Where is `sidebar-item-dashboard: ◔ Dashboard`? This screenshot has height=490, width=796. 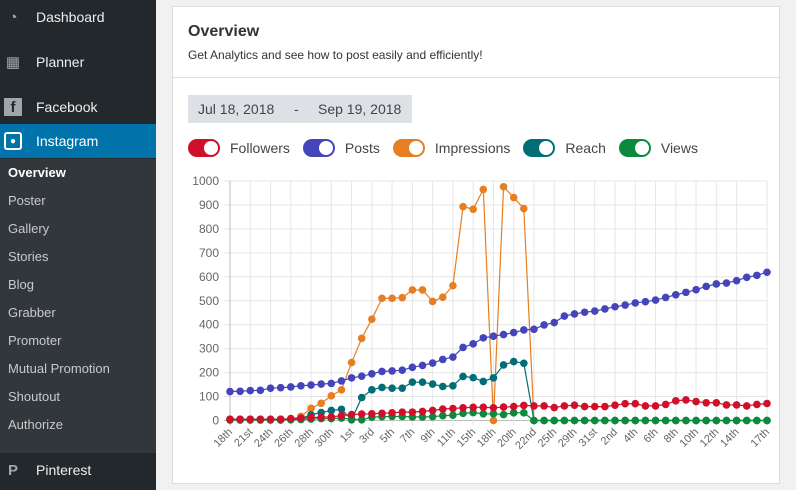
sidebar-item-dashboard: ◔ Dashboard is located at coordinates (78, 17).